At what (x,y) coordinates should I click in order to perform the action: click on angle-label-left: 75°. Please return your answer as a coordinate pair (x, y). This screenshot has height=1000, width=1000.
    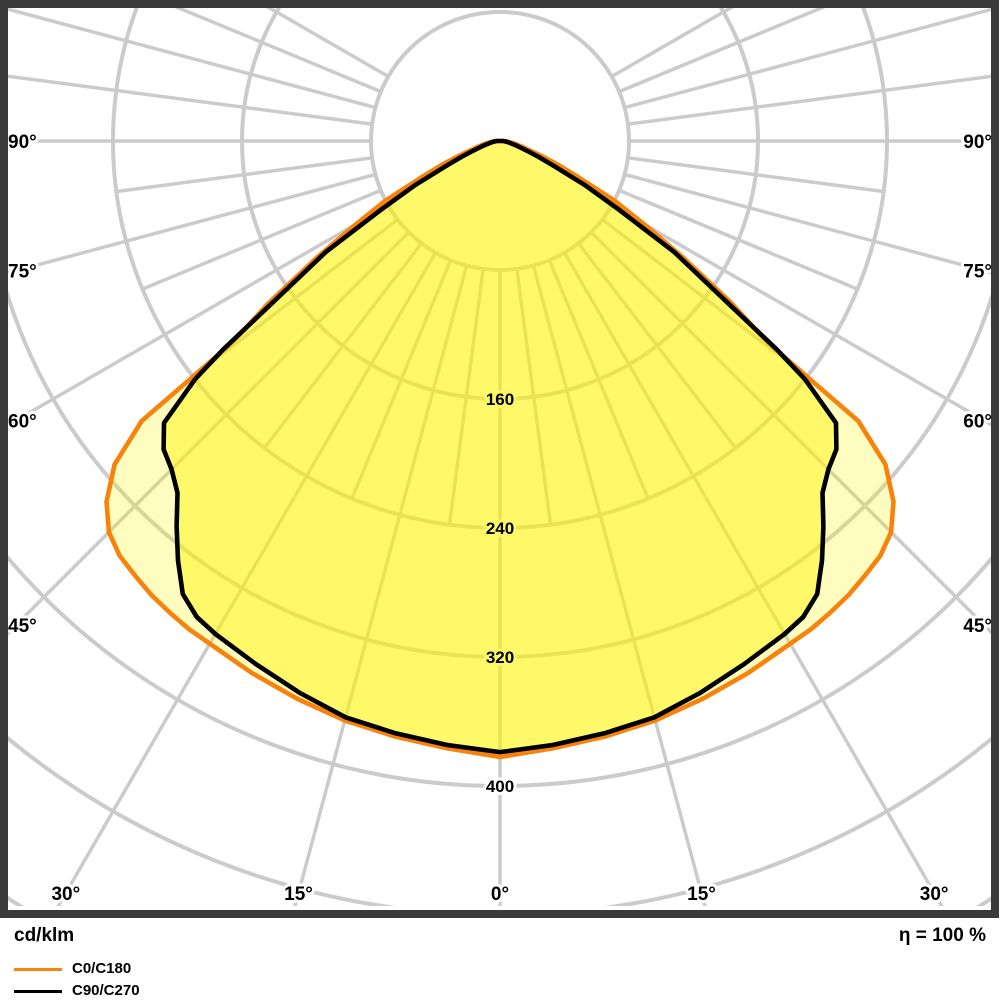
    Looking at the image, I should click on (22, 272).